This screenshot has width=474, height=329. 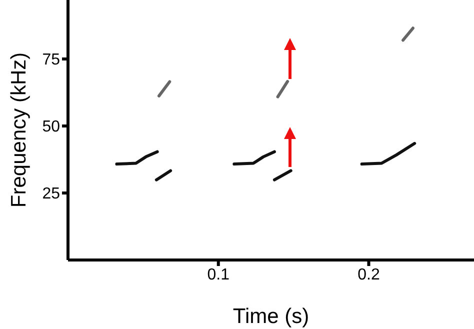 I want to click on y-axis-title: Frequency (kHz), so click(x=19, y=130).